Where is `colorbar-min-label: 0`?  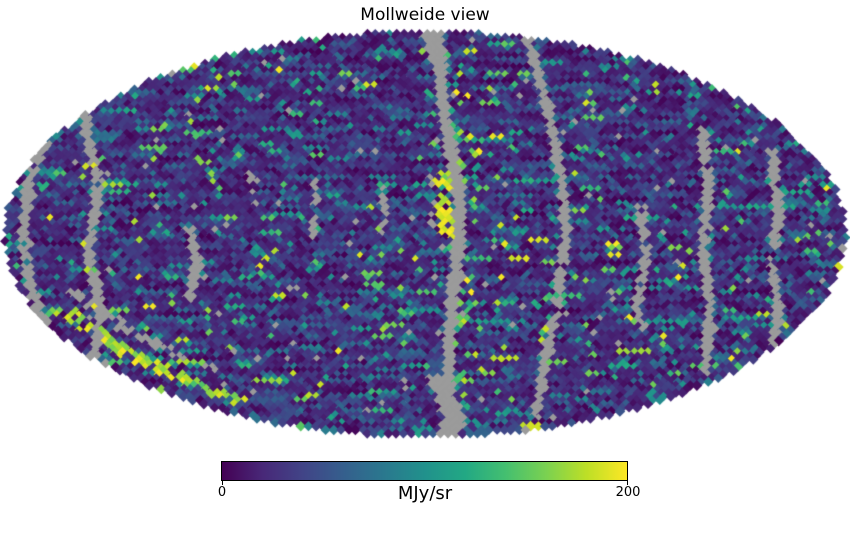 colorbar-min-label: 0 is located at coordinates (222, 492).